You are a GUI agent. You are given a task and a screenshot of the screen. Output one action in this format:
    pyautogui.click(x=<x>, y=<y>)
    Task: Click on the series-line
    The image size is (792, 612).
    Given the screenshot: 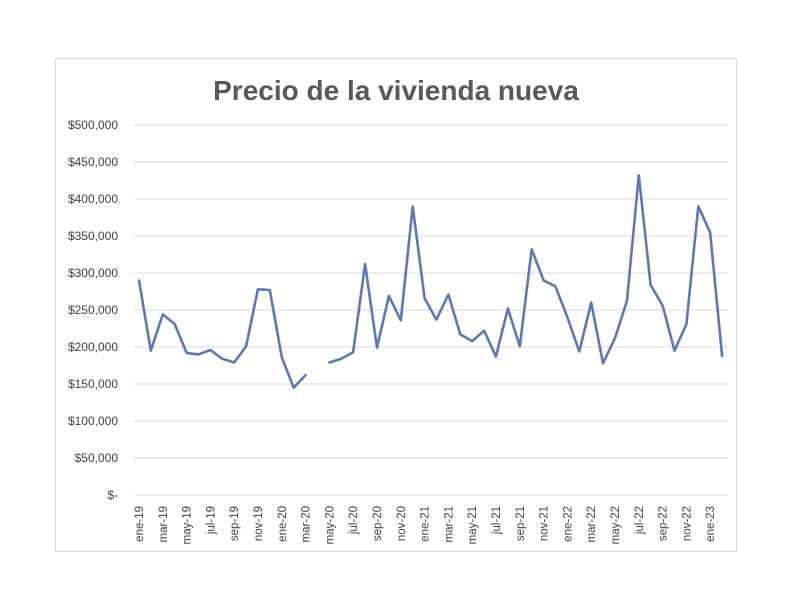 What is the action you would take?
    pyautogui.click(x=222, y=334)
    